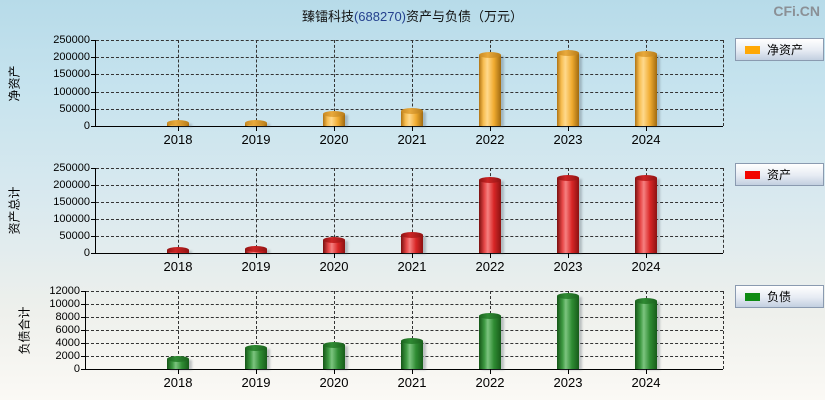  I want to click on bar-2022, so click(490, 341).